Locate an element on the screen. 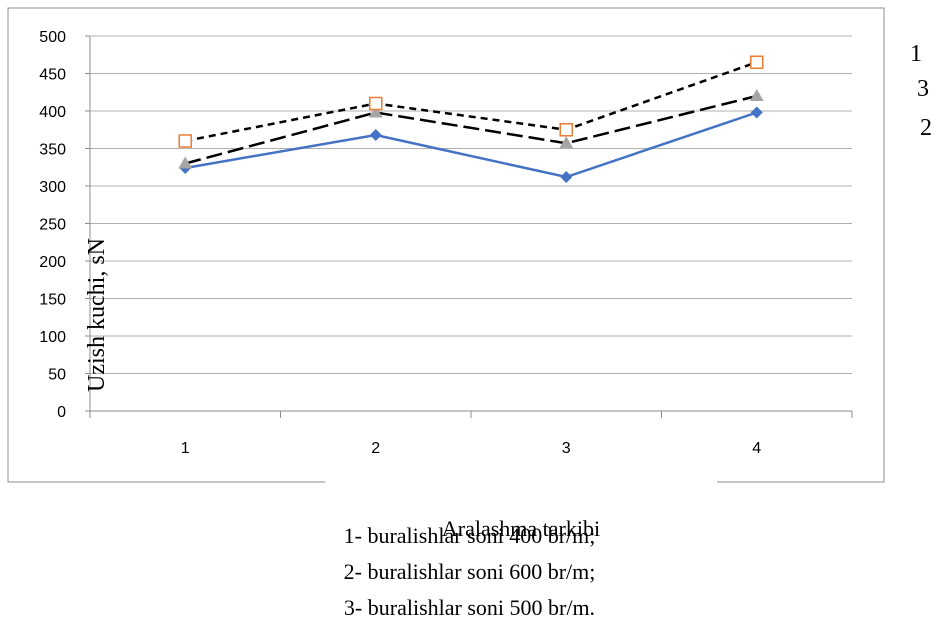  y-tick-label: 300 is located at coordinates (52, 187).